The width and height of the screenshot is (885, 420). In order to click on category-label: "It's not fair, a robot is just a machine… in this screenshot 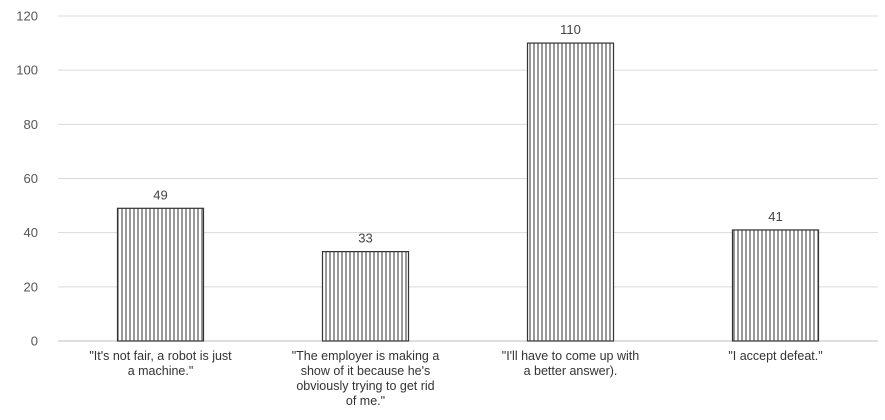, I will do `click(160, 363)`.